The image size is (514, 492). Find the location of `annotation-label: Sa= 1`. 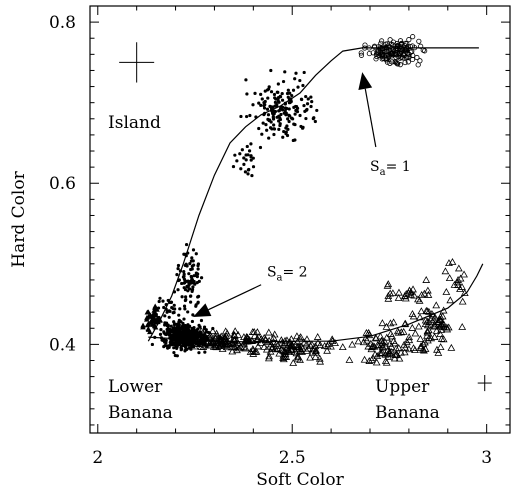

annotation-label: Sa= 1 is located at coordinates (390, 168).